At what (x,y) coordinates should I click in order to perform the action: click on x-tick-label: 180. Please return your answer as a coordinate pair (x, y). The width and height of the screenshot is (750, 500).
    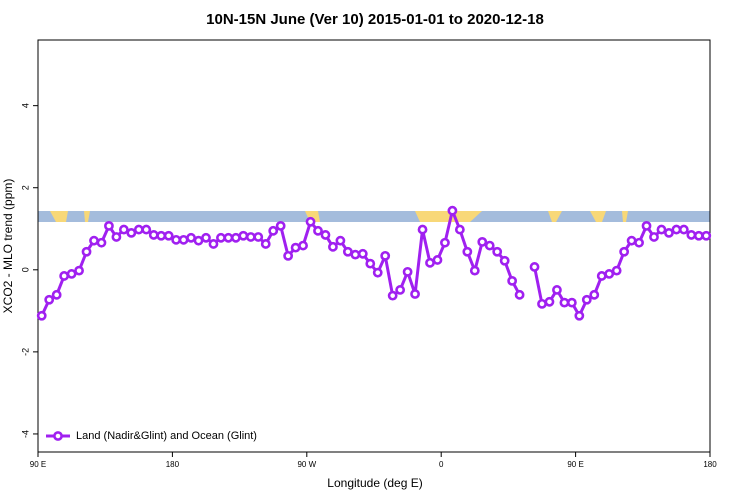
    Looking at the image, I should click on (173, 464).